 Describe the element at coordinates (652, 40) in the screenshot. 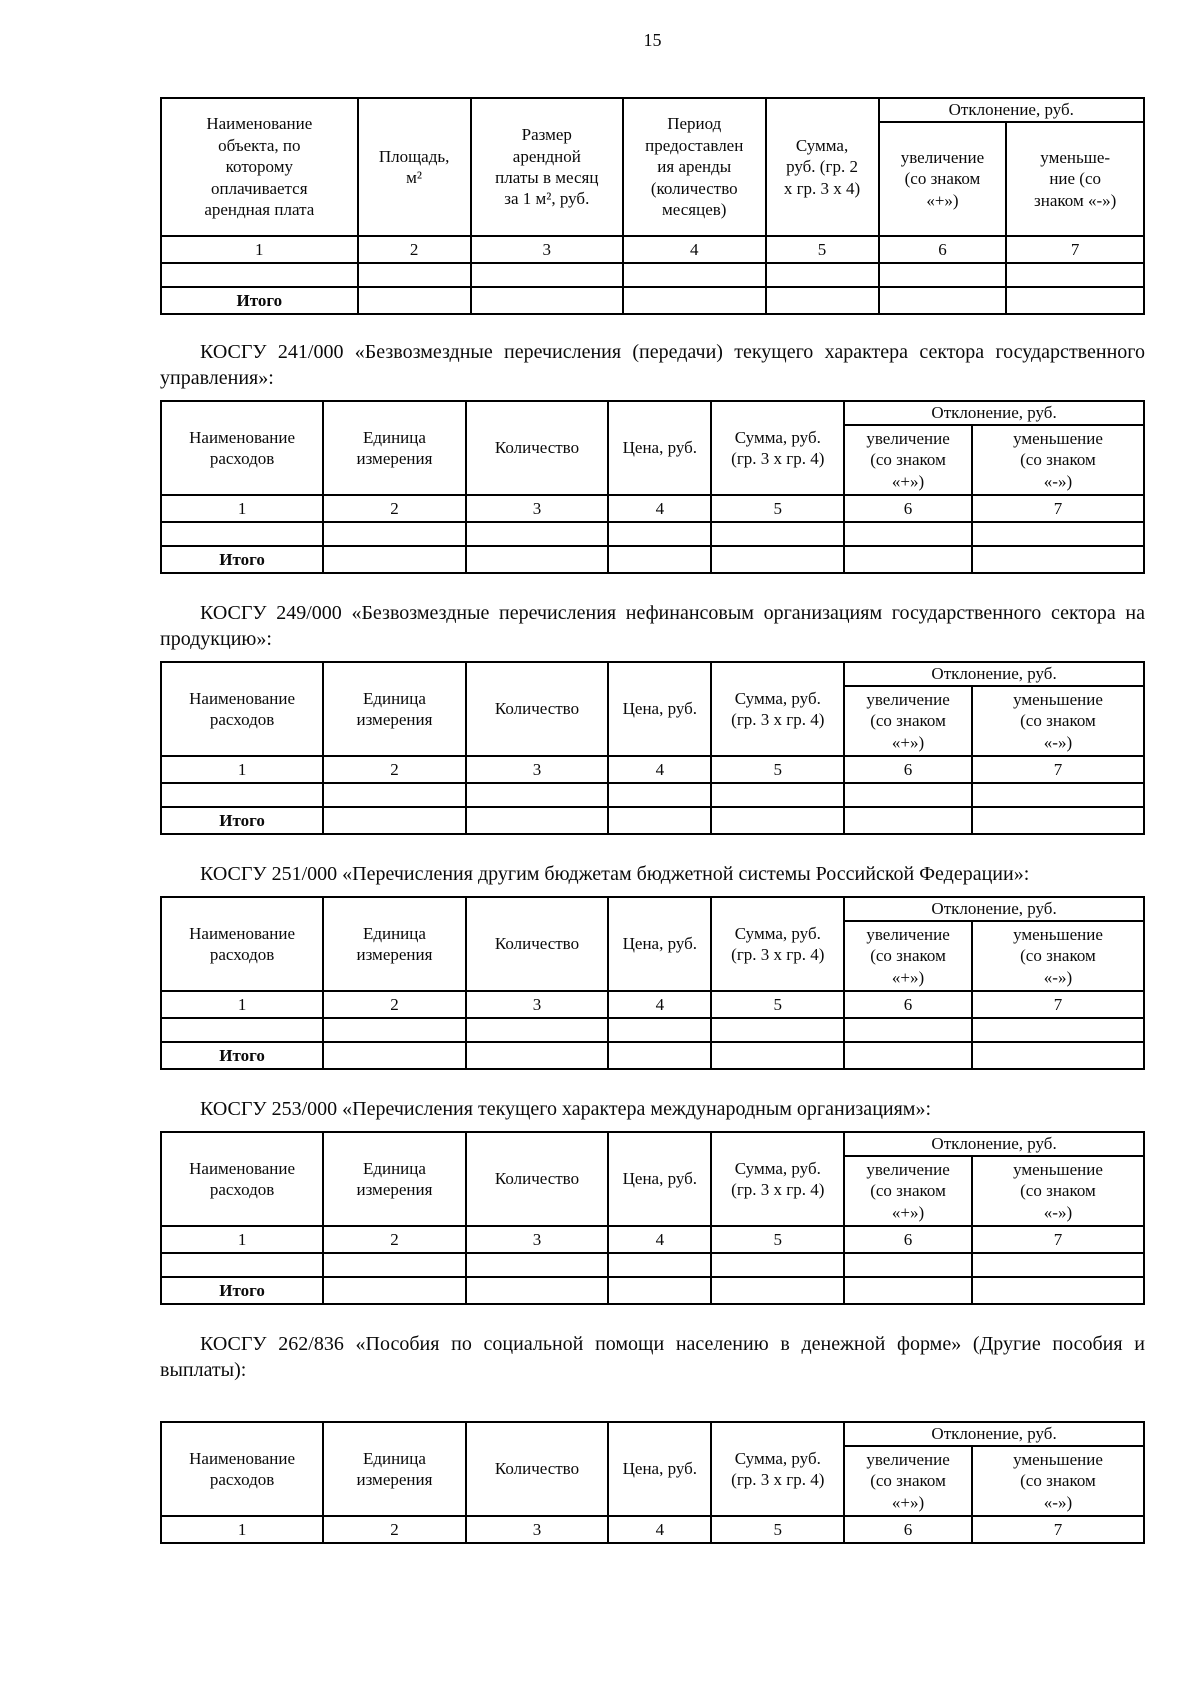

I see `page-number: 15` at that location.